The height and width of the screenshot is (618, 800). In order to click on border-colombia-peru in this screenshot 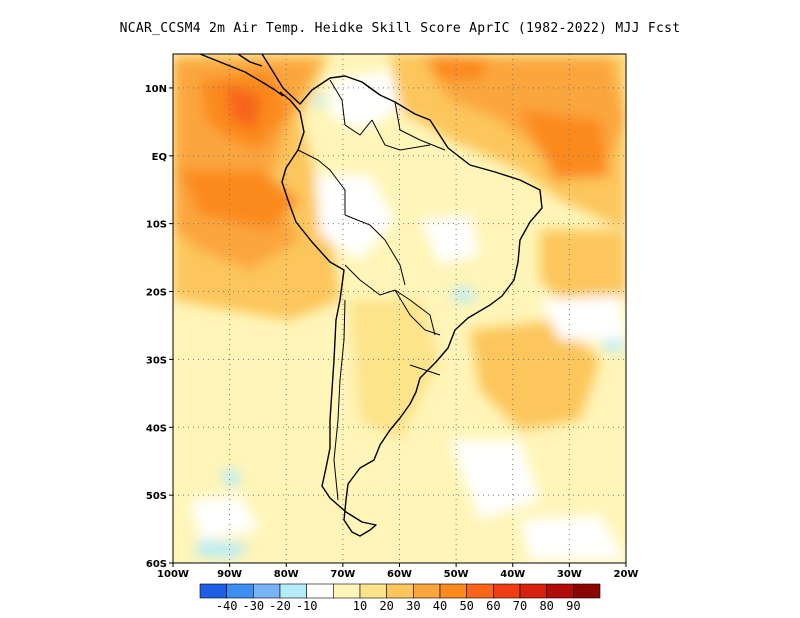, I will do `click(321, 182)`.